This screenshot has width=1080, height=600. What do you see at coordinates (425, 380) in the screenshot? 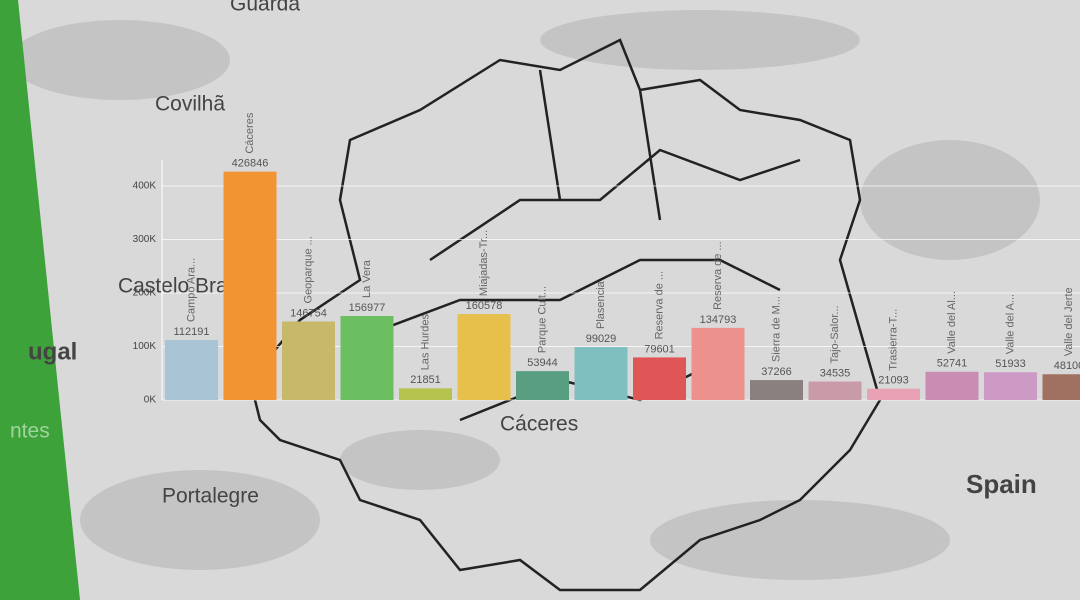
I see `value-label: 21851` at bounding box center [425, 380].